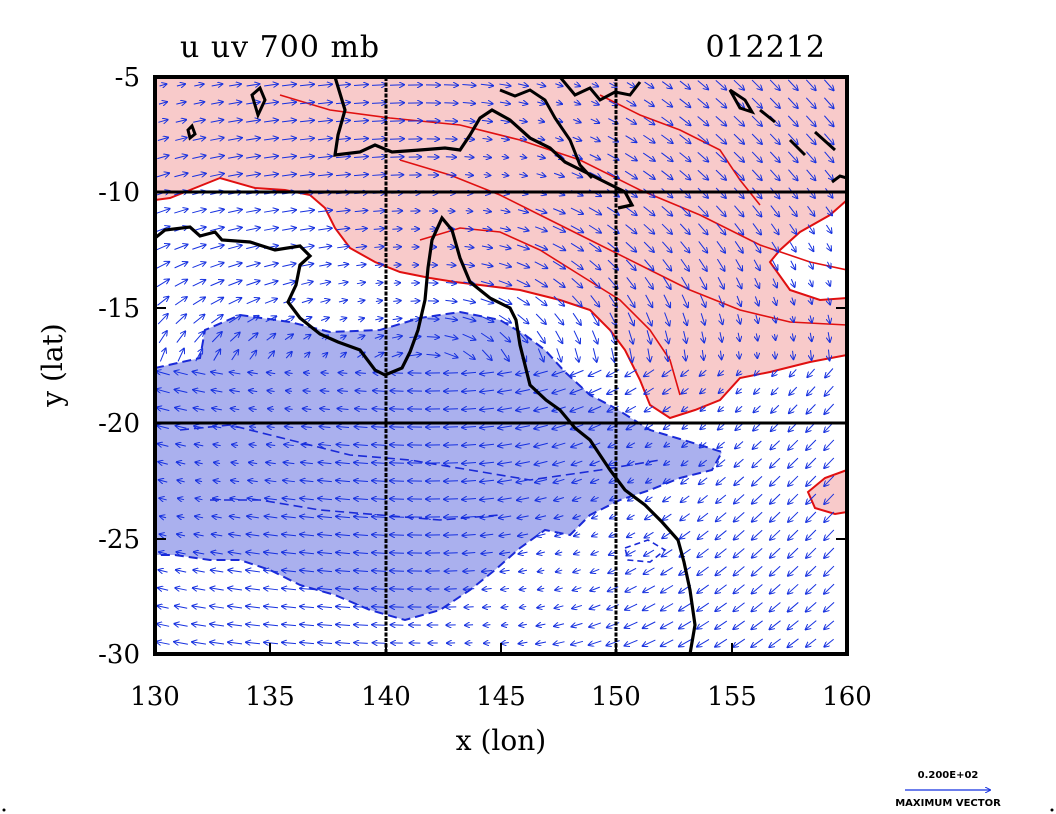  I want to click on reference-vector-legend: 0.200E+02 MAXIMUM VECTOR, so click(948, 789).